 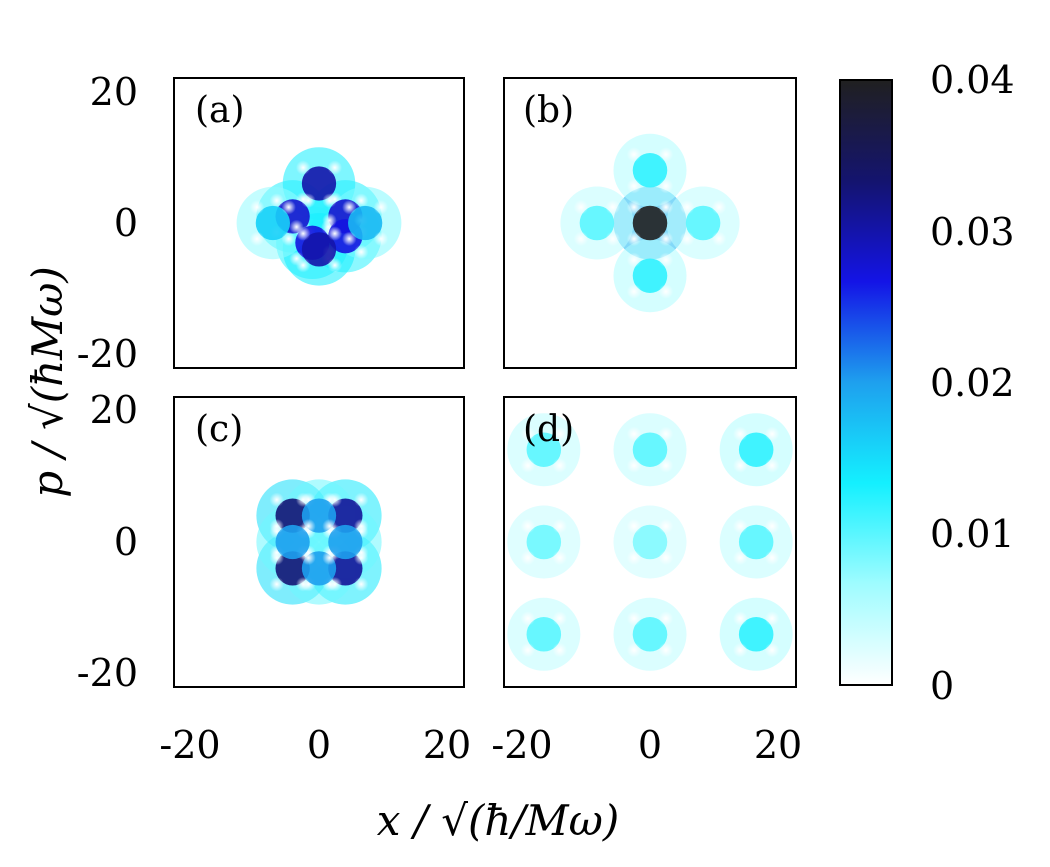 I want to click on panel-a-label: (a), so click(x=220, y=110).